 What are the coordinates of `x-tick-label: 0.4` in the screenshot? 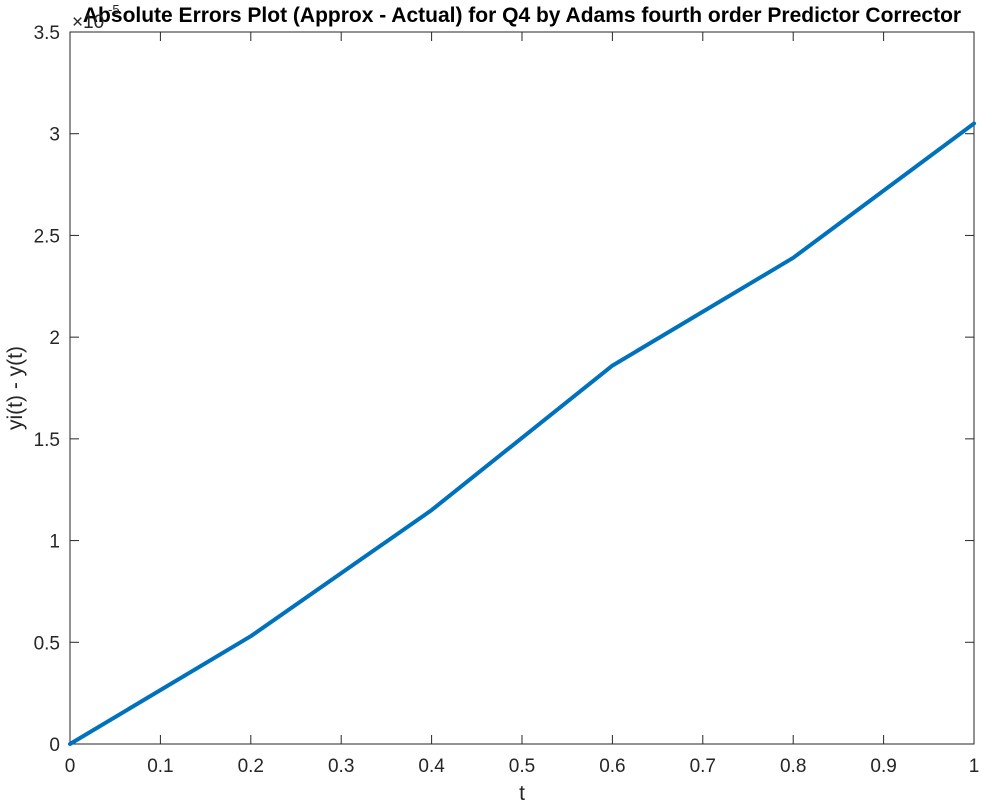 It's located at (431, 766).